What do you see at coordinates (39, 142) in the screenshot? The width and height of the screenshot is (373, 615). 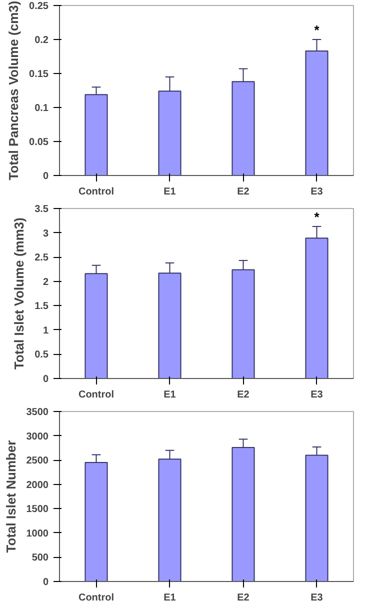 I see `y-tick-label: 0.05` at bounding box center [39, 142].